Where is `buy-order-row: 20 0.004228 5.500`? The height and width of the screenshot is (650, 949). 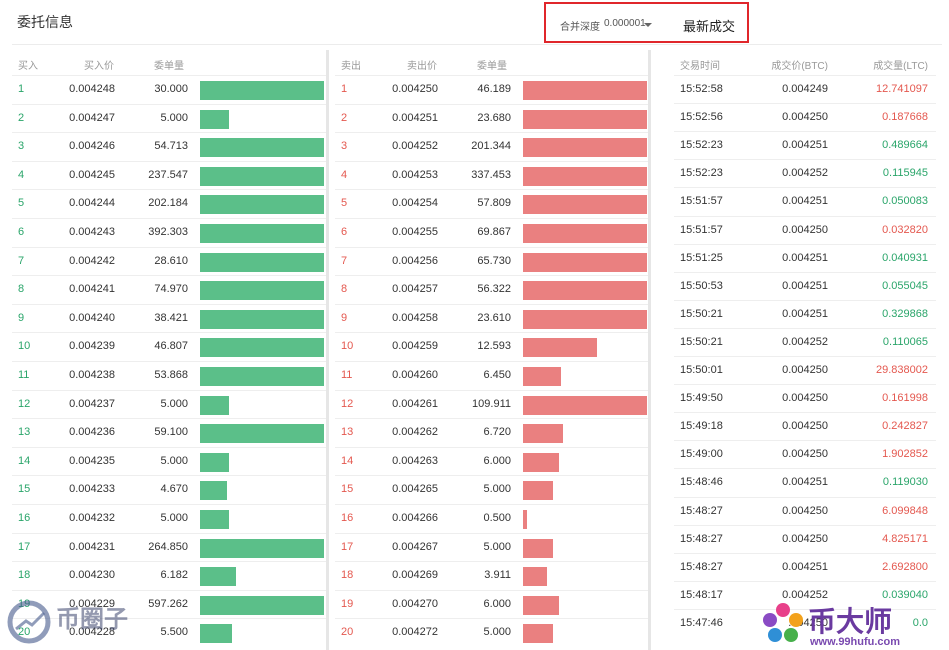 buy-order-row: 20 0.004228 5.500 is located at coordinates (169, 632).